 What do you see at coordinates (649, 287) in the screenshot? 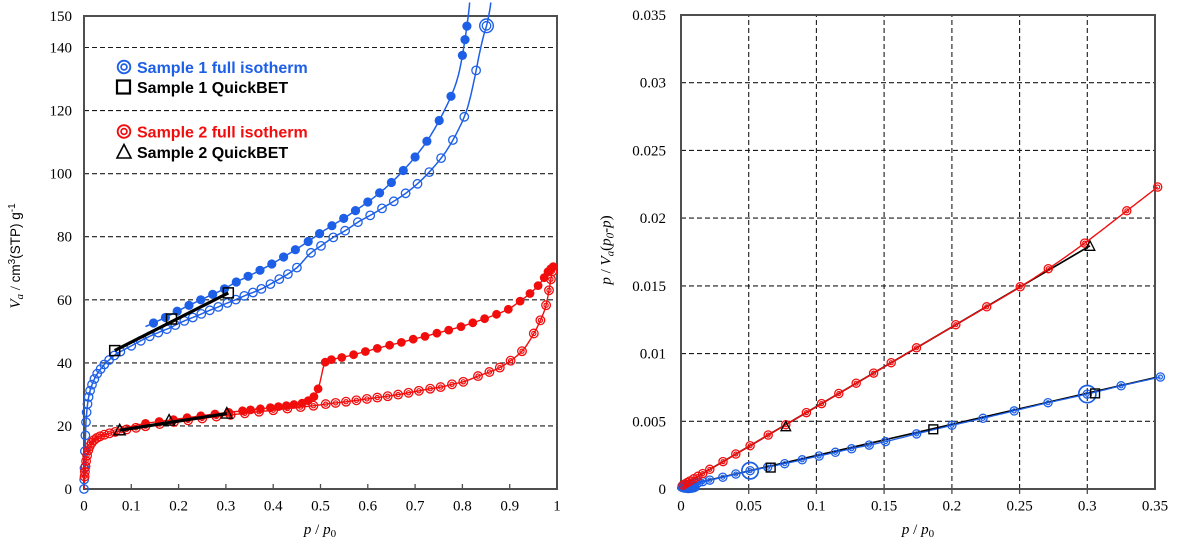
I see `svg-text: 0.015` at bounding box center [649, 287].